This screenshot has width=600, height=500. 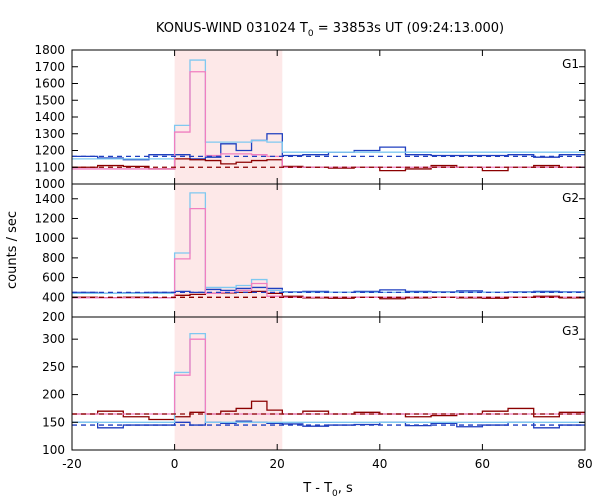 I want to click on y-tick-label: 150, so click(x=53, y=422).